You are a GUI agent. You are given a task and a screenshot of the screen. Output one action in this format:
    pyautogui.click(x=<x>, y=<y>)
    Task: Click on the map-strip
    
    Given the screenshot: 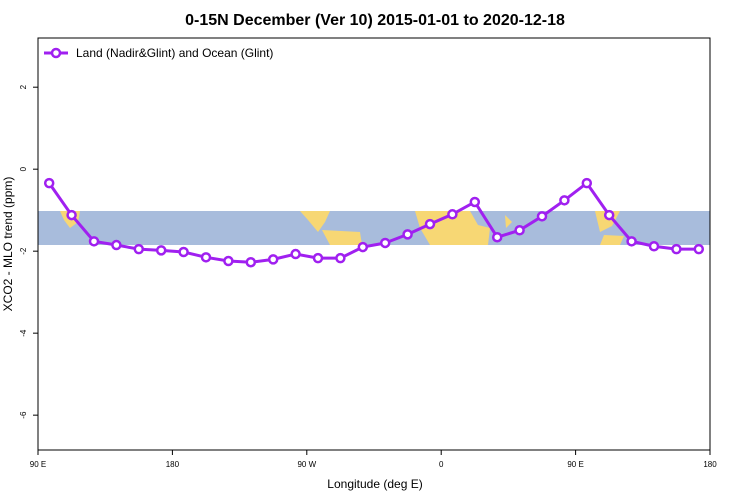 What is the action you would take?
    pyautogui.click(x=374, y=228)
    